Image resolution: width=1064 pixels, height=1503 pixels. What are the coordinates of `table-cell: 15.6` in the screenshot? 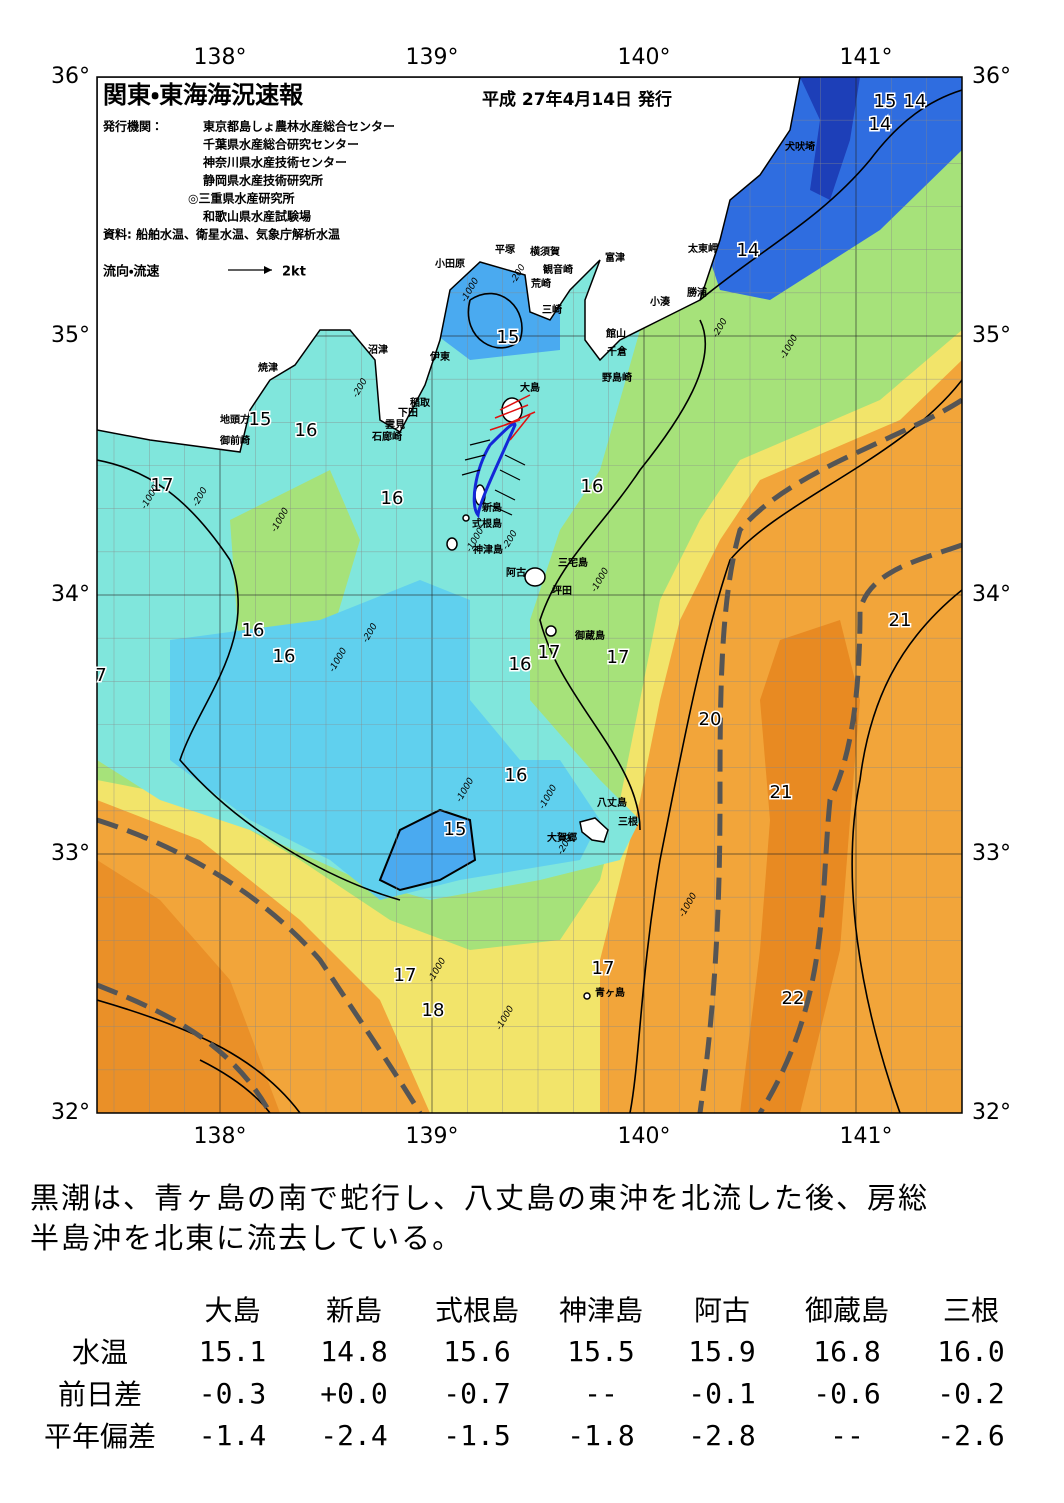 It's located at (477, 1351).